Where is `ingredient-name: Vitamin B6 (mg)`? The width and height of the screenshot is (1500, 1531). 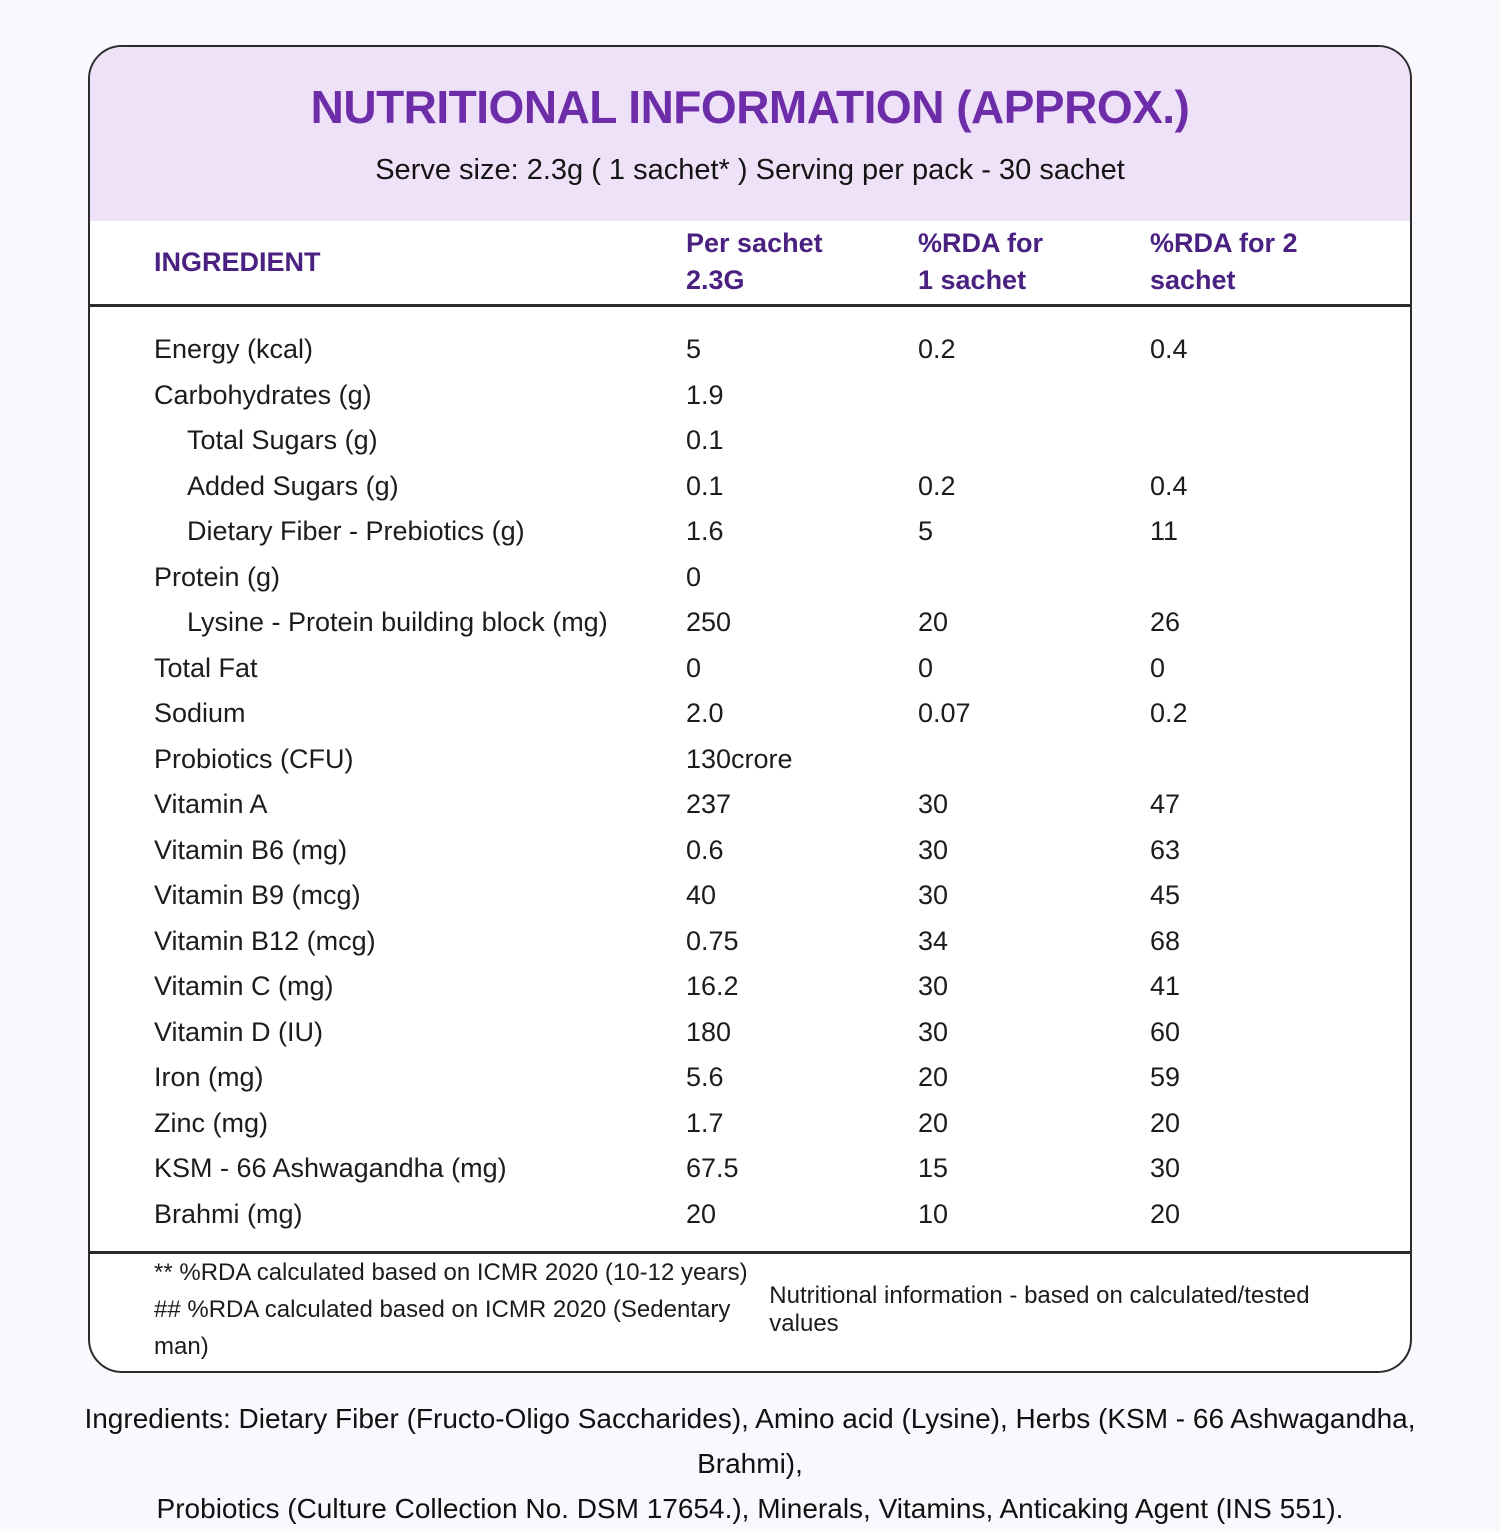
ingredient-name: Vitamin B6 (mg) is located at coordinates (251, 849).